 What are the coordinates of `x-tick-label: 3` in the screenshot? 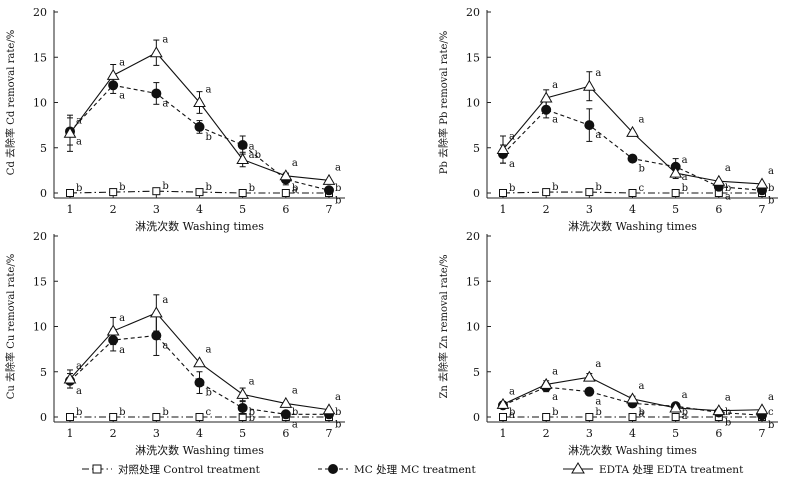 It's located at (156, 433).